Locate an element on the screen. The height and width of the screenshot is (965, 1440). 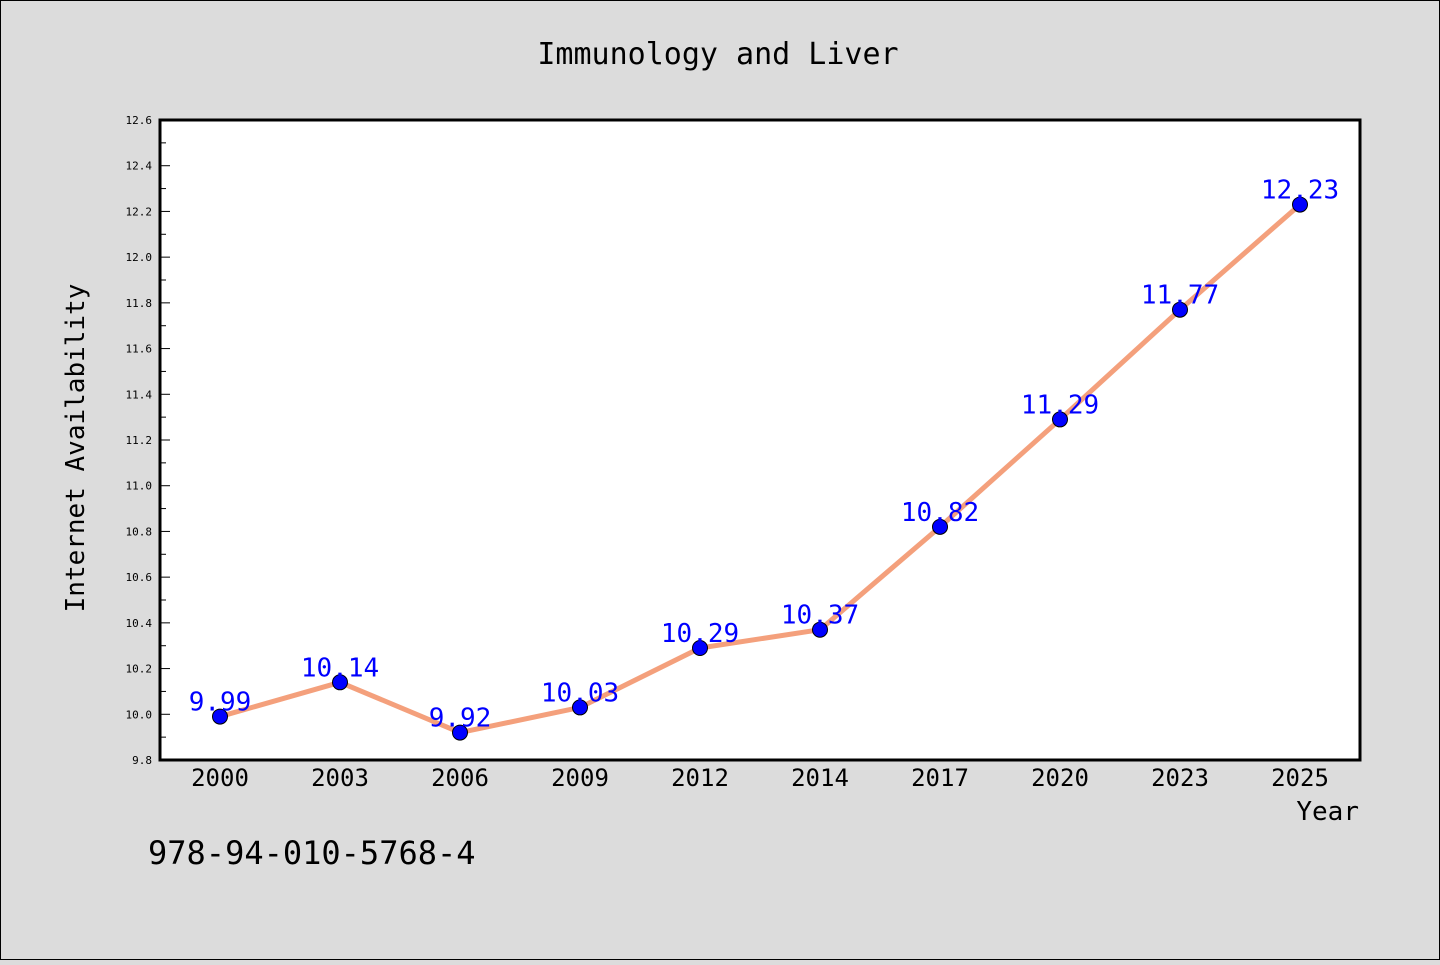
y-tick-label: 10.8 is located at coordinates (139, 531).